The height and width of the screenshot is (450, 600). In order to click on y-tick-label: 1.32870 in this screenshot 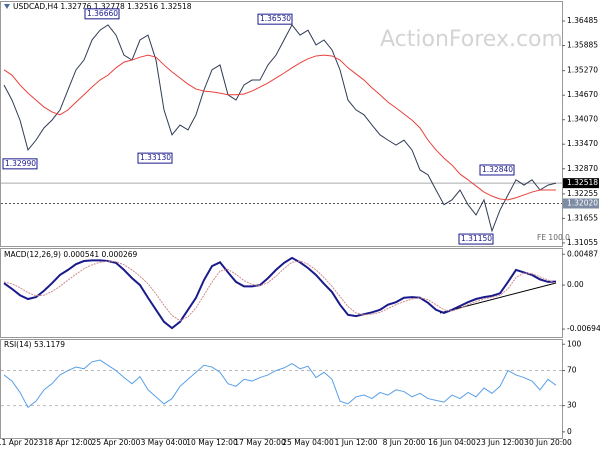, I will do `click(582, 168)`.